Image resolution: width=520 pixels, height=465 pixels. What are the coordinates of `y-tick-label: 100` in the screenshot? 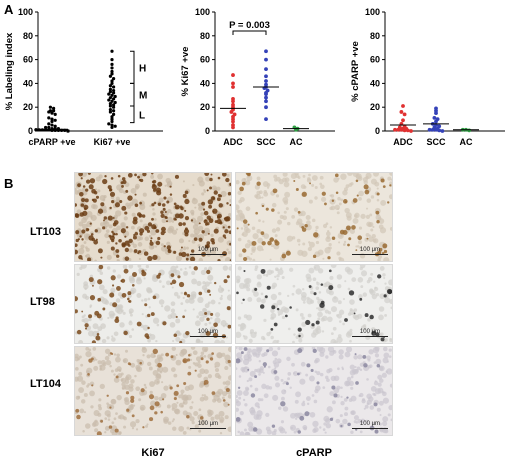 It's located at (25, 12).